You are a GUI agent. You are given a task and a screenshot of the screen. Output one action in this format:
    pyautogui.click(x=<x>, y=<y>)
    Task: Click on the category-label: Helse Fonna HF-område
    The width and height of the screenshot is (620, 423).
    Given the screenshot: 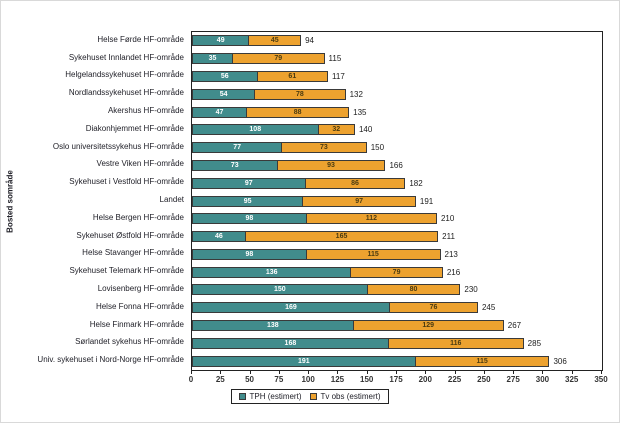 What is the action you would take?
    pyautogui.click(x=139, y=306)
    